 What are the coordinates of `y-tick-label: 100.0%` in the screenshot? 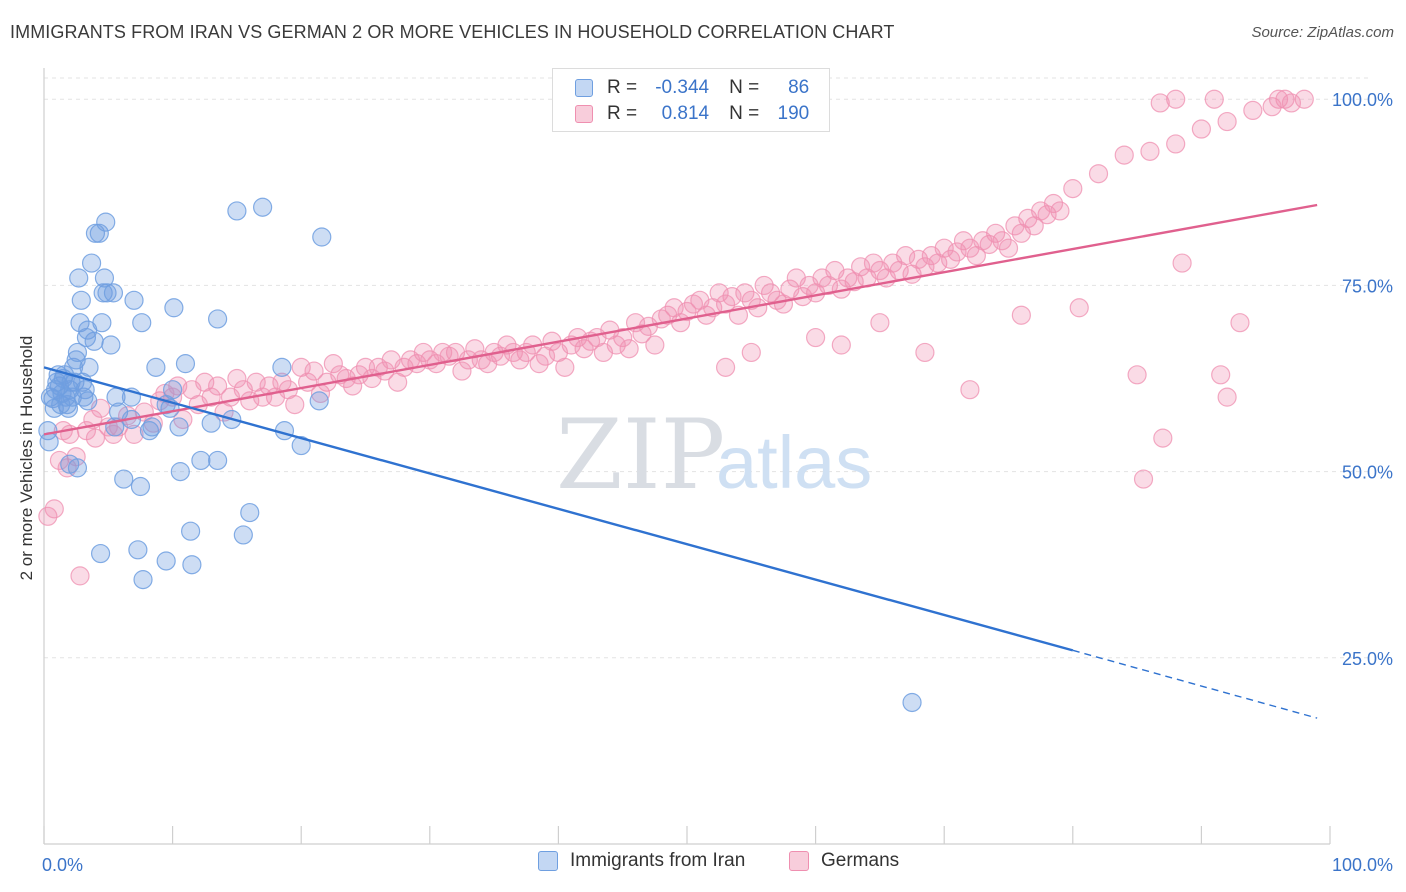 It's located at (1362, 100).